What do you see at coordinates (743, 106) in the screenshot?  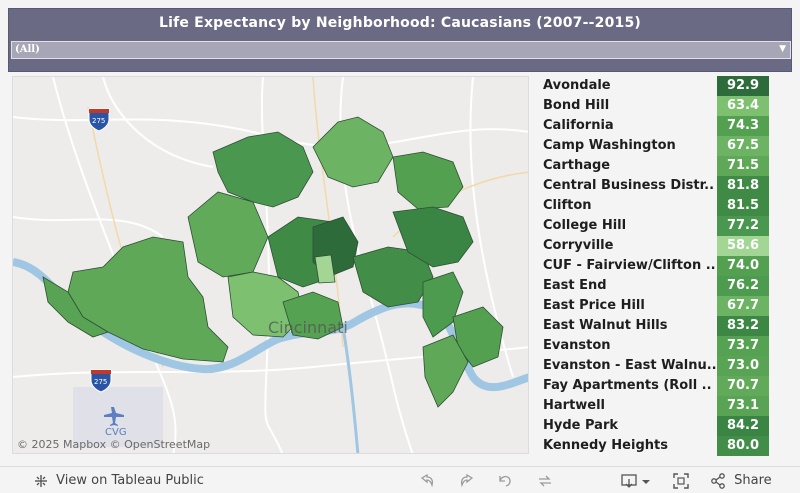 I see `life-expectancy-value: 63.4` at bounding box center [743, 106].